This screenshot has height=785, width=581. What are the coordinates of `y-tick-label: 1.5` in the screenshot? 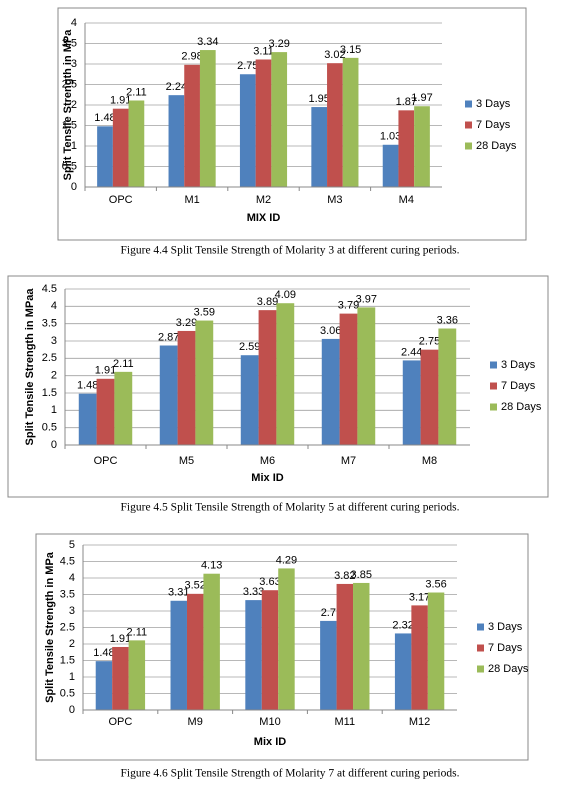 It's located at (67, 660).